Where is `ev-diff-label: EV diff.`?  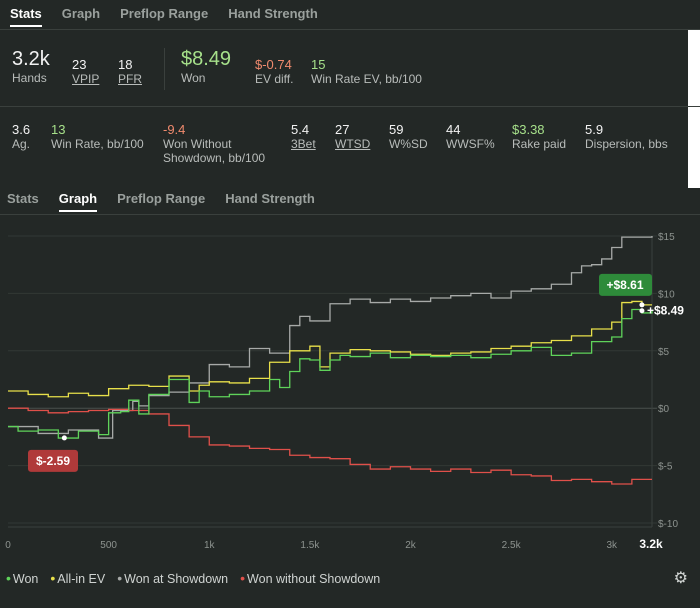 ev-diff-label: EV diff. is located at coordinates (274, 79).